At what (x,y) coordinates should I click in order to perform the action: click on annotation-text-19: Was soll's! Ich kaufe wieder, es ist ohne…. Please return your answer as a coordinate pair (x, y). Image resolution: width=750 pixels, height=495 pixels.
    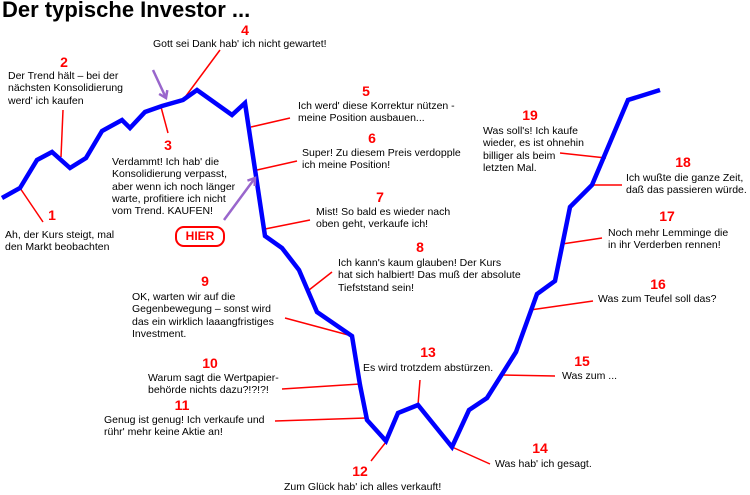
    Looking at the image, I should click on (533, 149).